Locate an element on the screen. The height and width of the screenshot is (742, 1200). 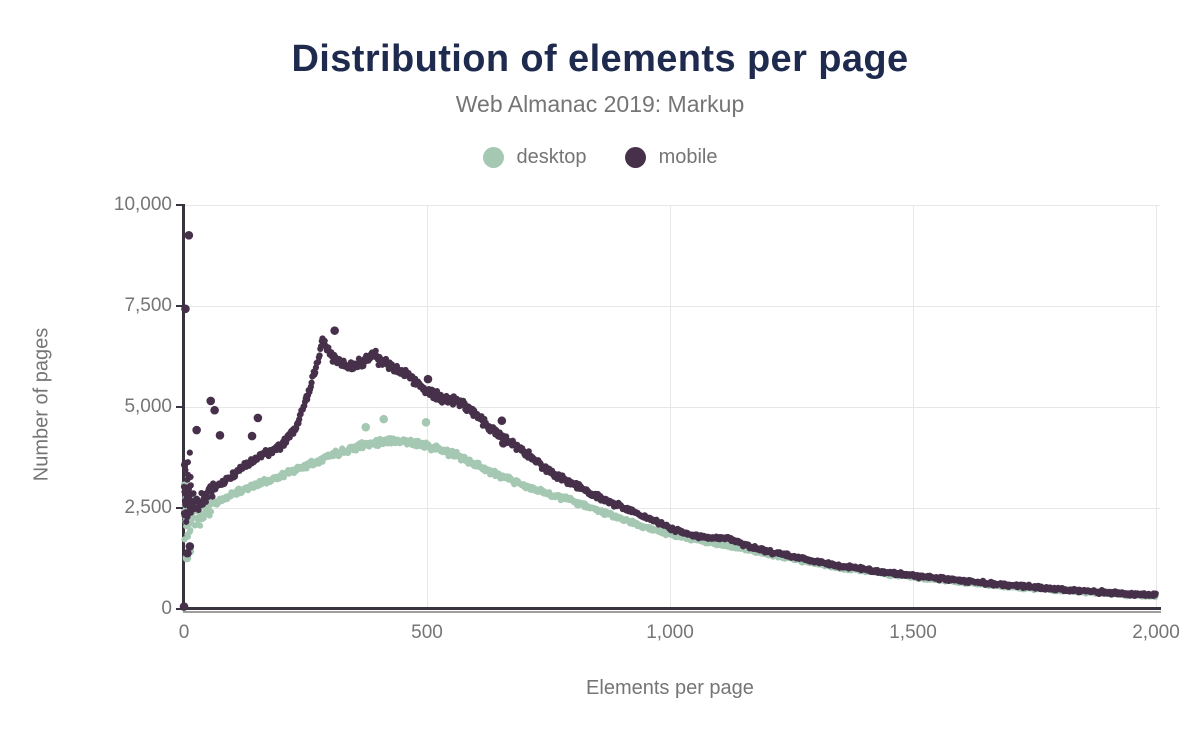
legend-dot-desktop-icon is located at coordinates (493, 157).